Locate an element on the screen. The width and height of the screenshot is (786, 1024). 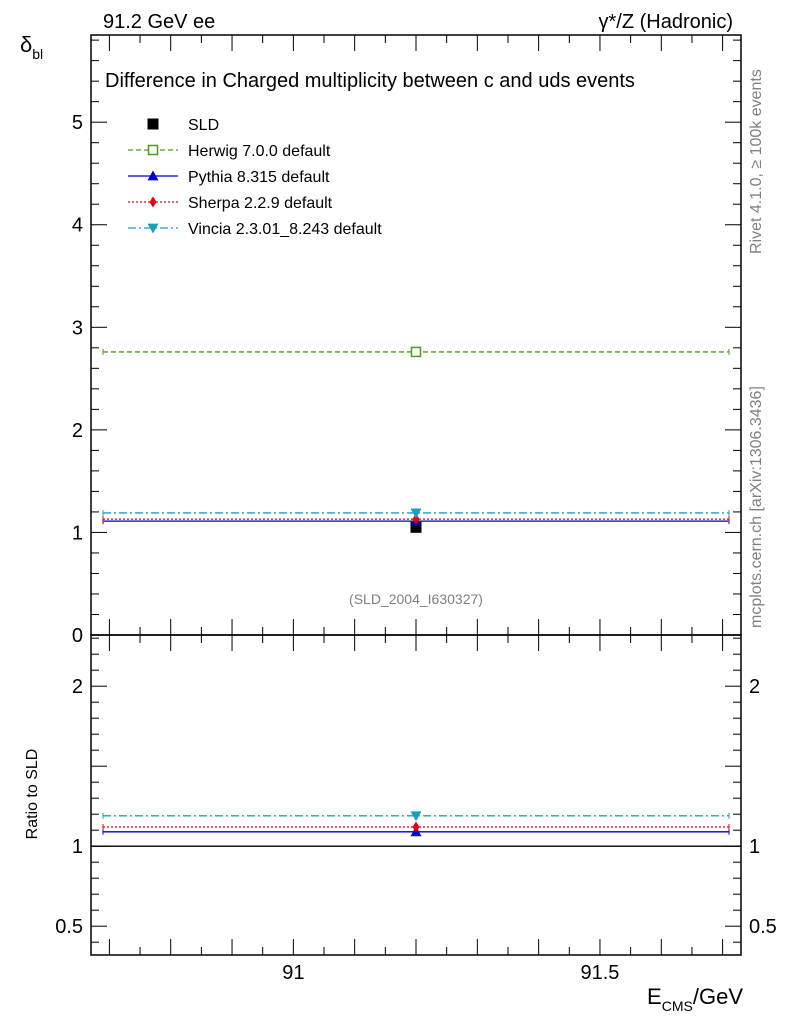
y-tick-label: 1 is located at coordinates (77, 533).